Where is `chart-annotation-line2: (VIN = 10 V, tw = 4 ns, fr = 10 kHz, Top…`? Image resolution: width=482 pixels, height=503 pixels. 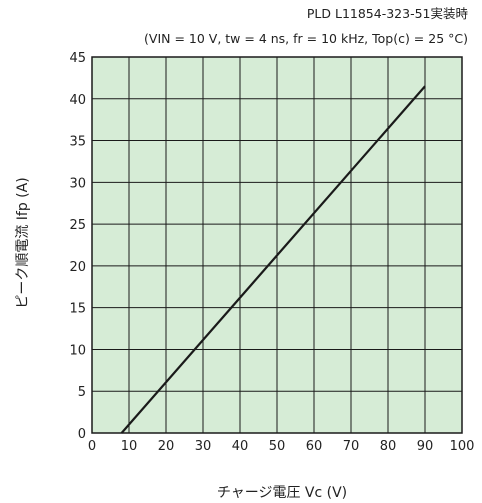
chart-annotation-line2: (VIN = 10 V, tw = 4 ns, fr = 10 kHz, Top… is located at coordinates (306, 38).